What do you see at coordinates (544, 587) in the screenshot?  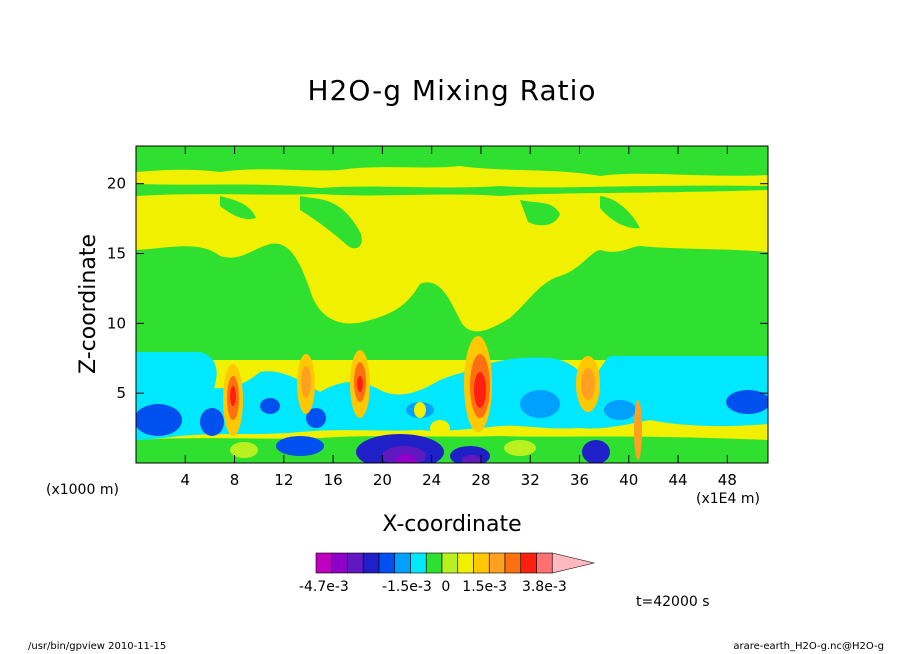 I see `colorbar-label: 3.8e-3` at bounding box center [544, 587].